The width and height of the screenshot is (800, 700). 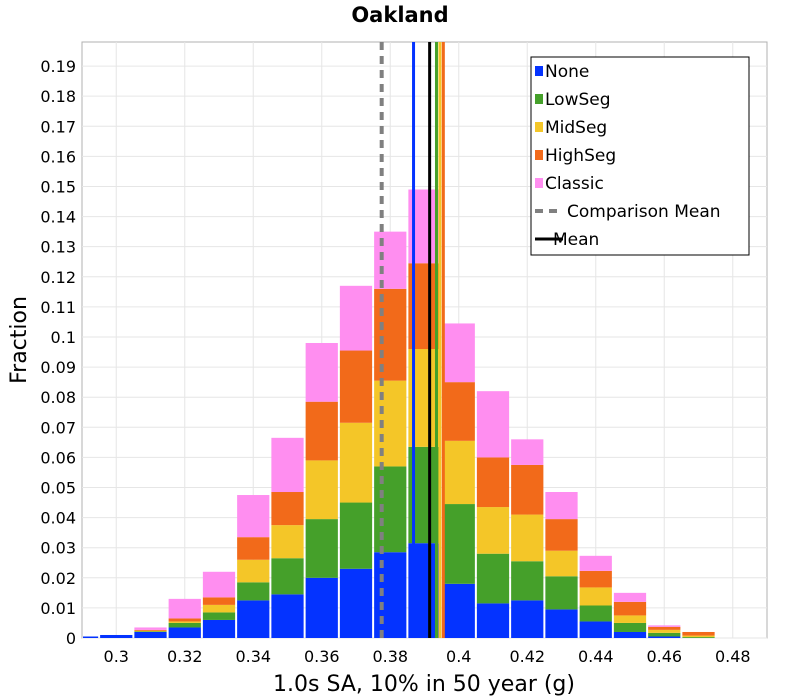 What do you see at coordinates (58, 277) in the screenshot?
I see `y-tick-label: 0.12` at bounding box center [58, 277].